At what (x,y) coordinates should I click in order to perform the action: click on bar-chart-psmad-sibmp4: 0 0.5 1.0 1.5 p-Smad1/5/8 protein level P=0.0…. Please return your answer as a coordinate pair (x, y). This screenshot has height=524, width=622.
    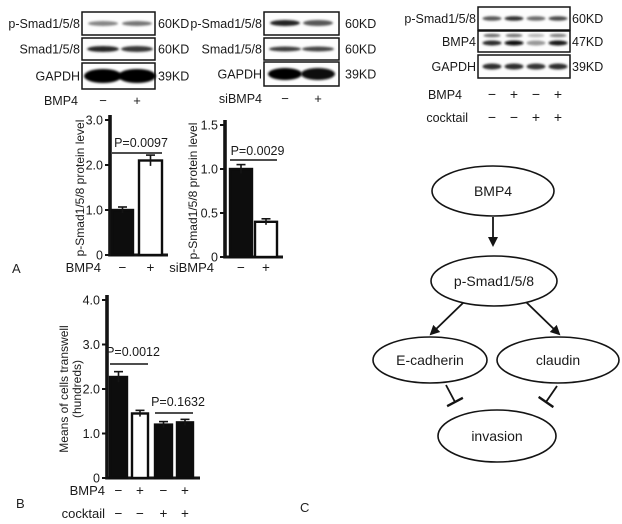
    Looking at the image, I should click on (225, 201).